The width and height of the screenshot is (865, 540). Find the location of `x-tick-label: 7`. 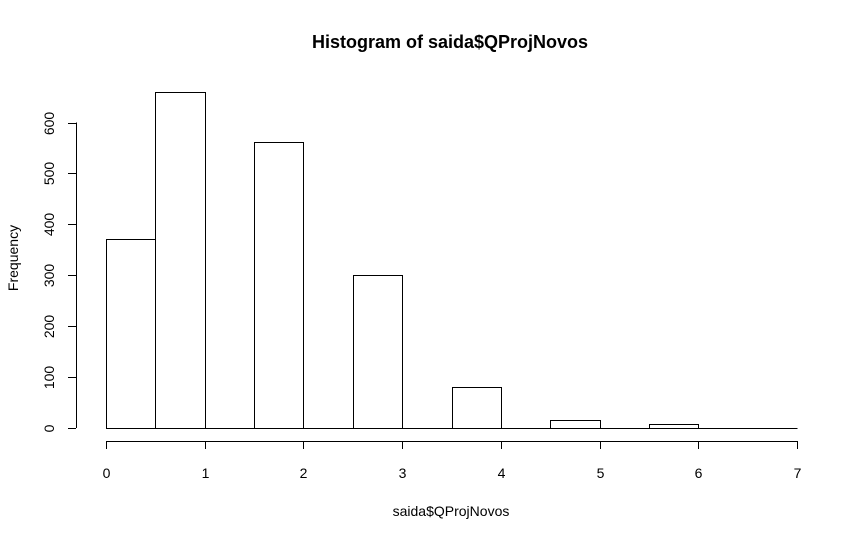

x-tick-label: 7 is located at coordinates (798, 473).